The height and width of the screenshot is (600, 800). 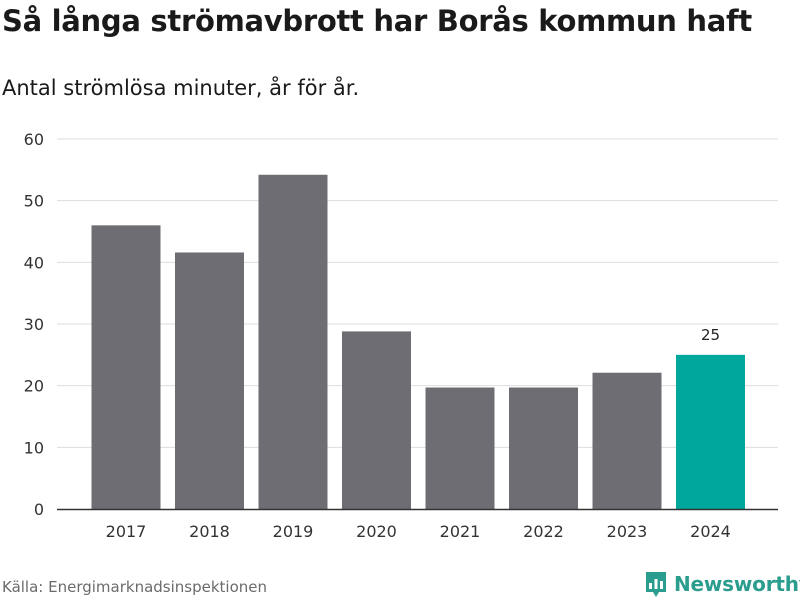 I want to click on x-tick-label: 2019, so click(x=293, y=531).